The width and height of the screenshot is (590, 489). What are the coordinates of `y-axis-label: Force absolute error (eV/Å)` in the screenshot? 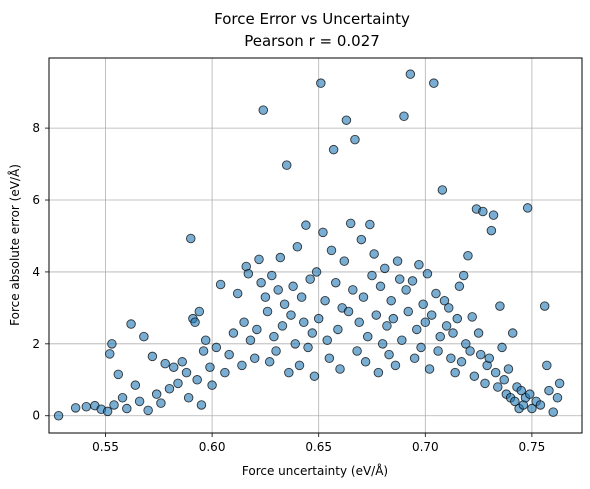 It's located at (14, 245).